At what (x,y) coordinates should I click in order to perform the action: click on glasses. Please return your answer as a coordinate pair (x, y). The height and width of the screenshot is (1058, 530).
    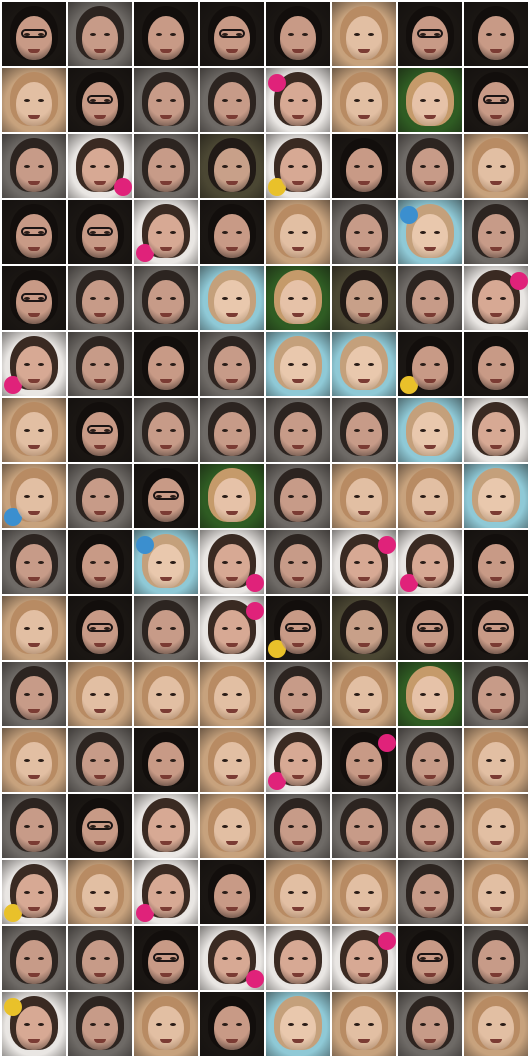
    Looking at the image, I should click on (496, 627).